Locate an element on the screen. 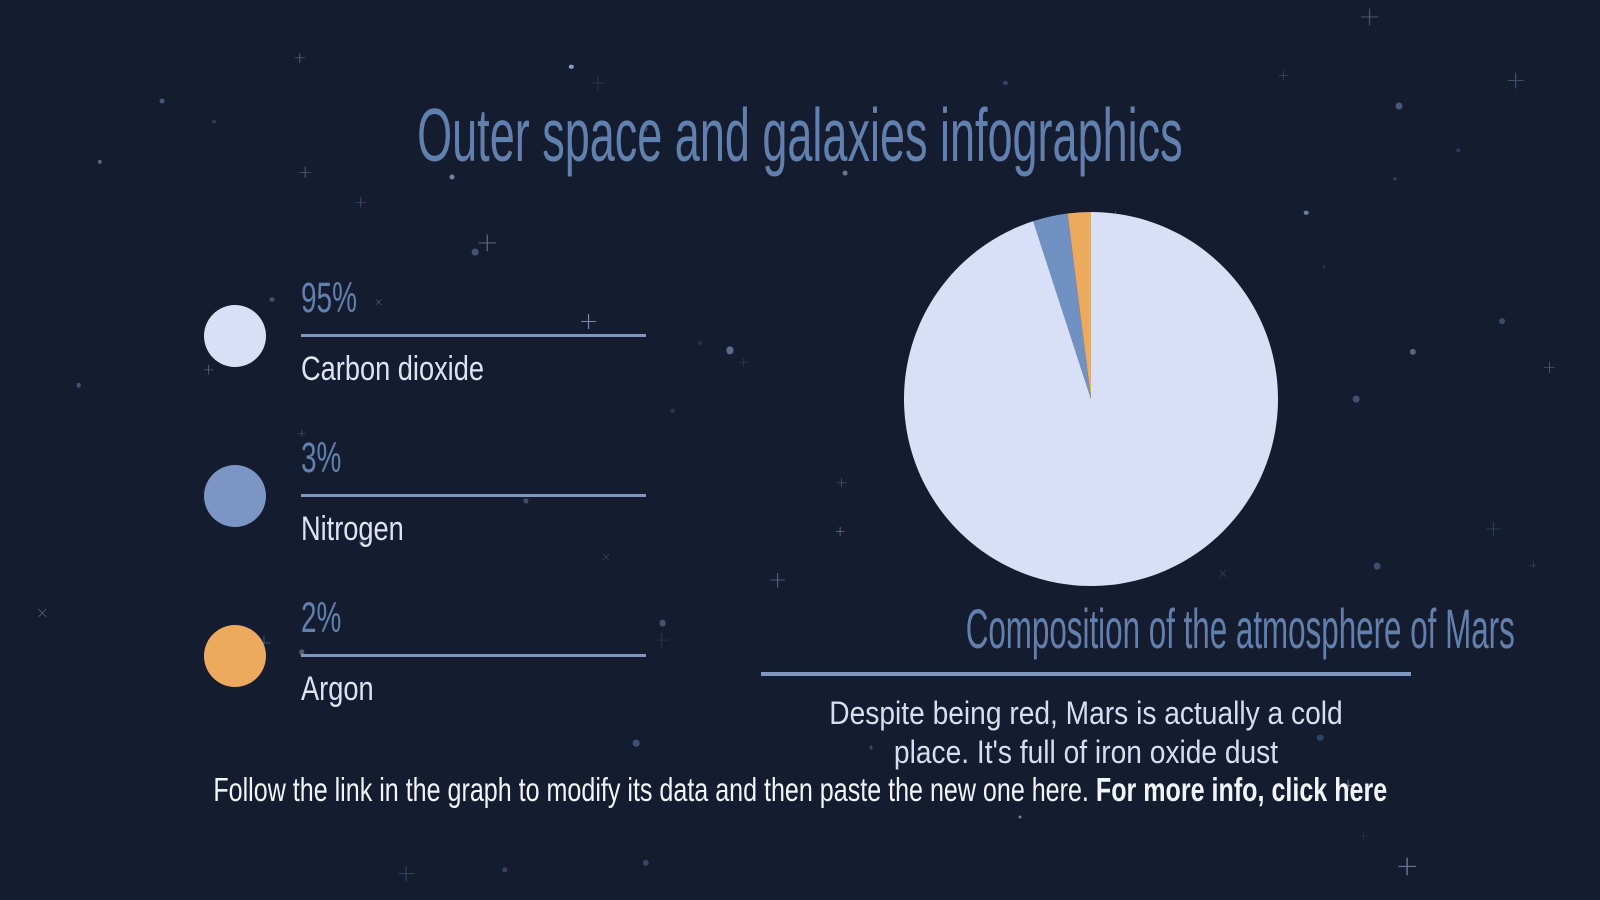  page-title: Outer space and galaxies infographics is located at coordinates (800, 135).